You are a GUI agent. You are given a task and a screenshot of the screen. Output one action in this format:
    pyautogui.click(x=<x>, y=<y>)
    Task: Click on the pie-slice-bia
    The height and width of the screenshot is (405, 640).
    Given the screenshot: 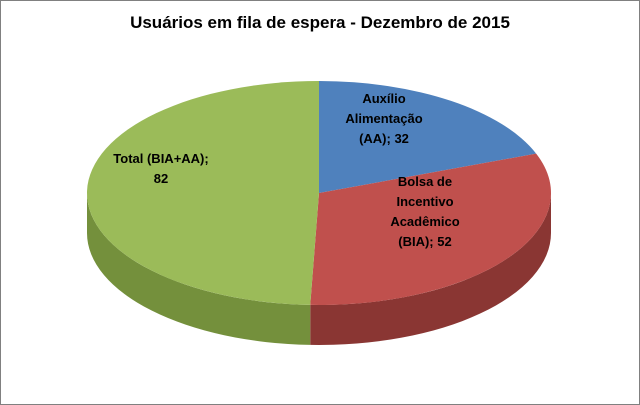 What is the action you would take?
    pyautogui.click(x=430, y=229)
    